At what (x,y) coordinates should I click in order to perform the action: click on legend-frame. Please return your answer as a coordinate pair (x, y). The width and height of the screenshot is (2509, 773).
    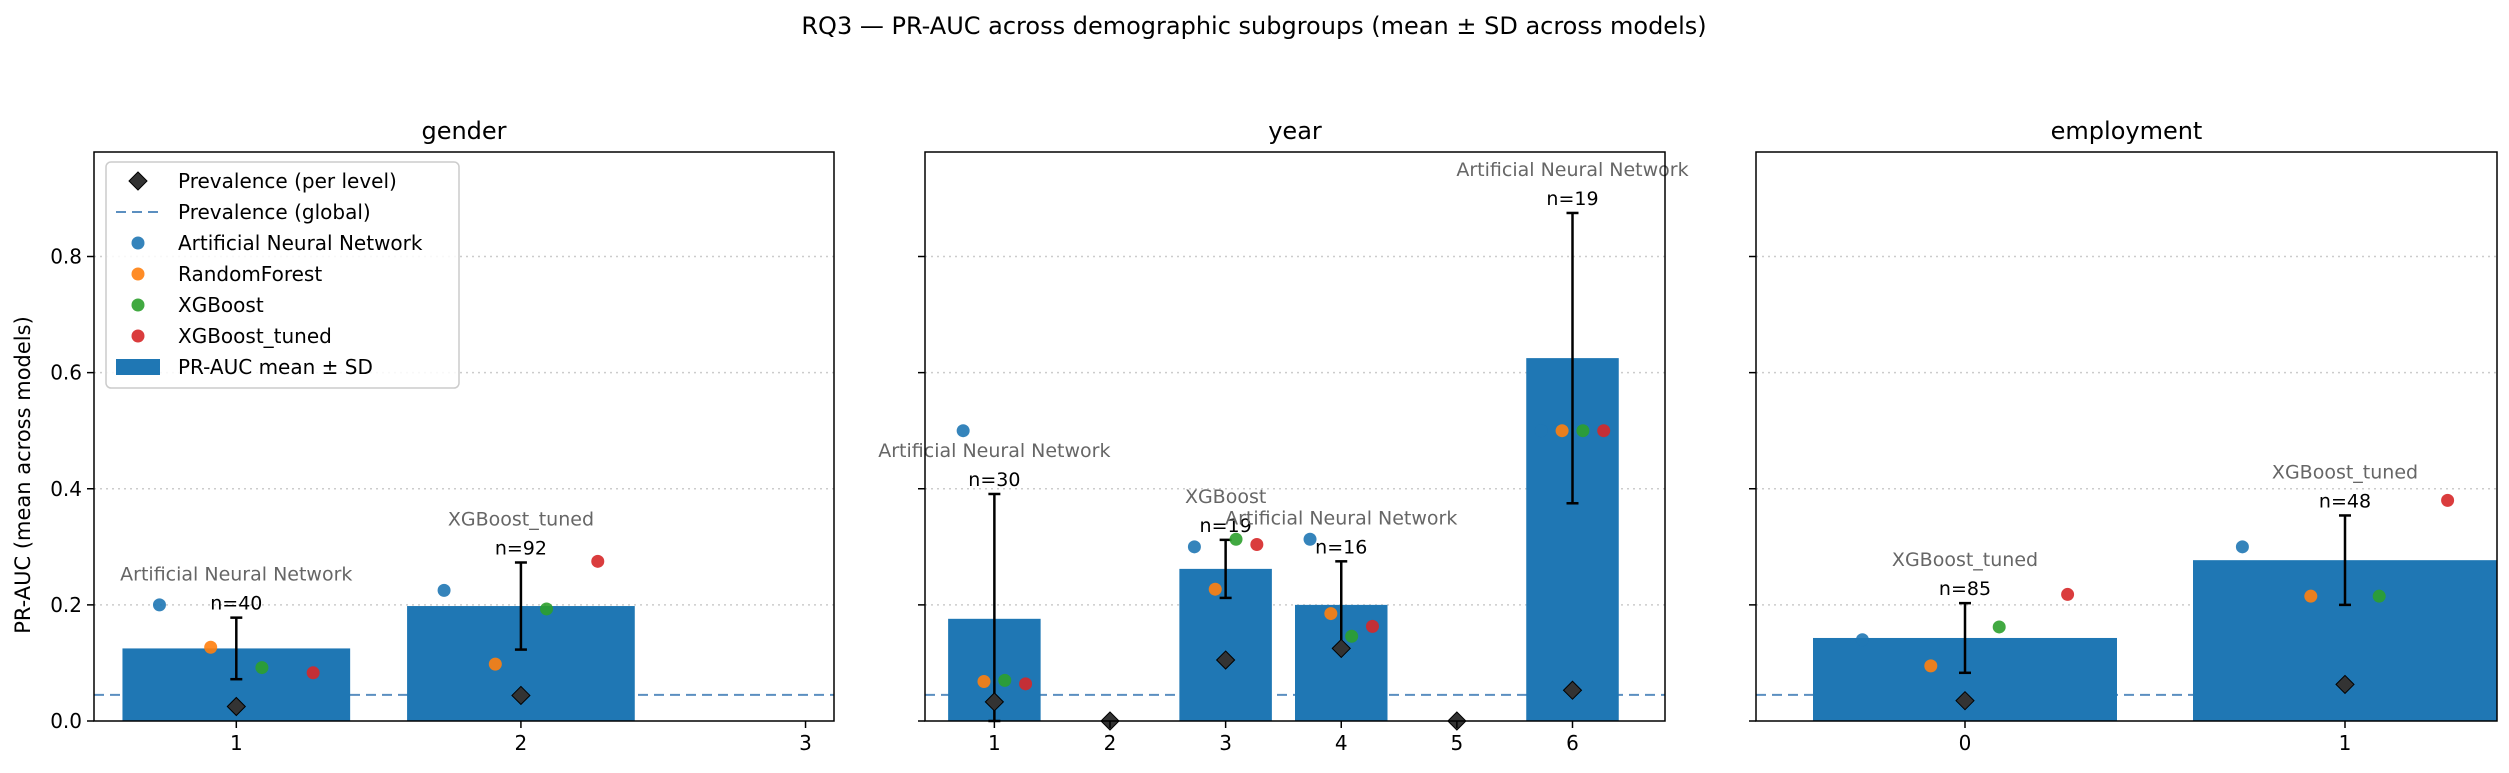
    Looking at the image, I should click on (282, 275).